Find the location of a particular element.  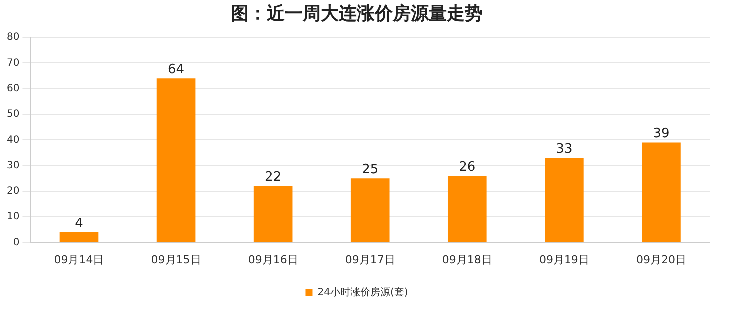

x-tick-label: 09月18日 is located at coordinates (467, 259).